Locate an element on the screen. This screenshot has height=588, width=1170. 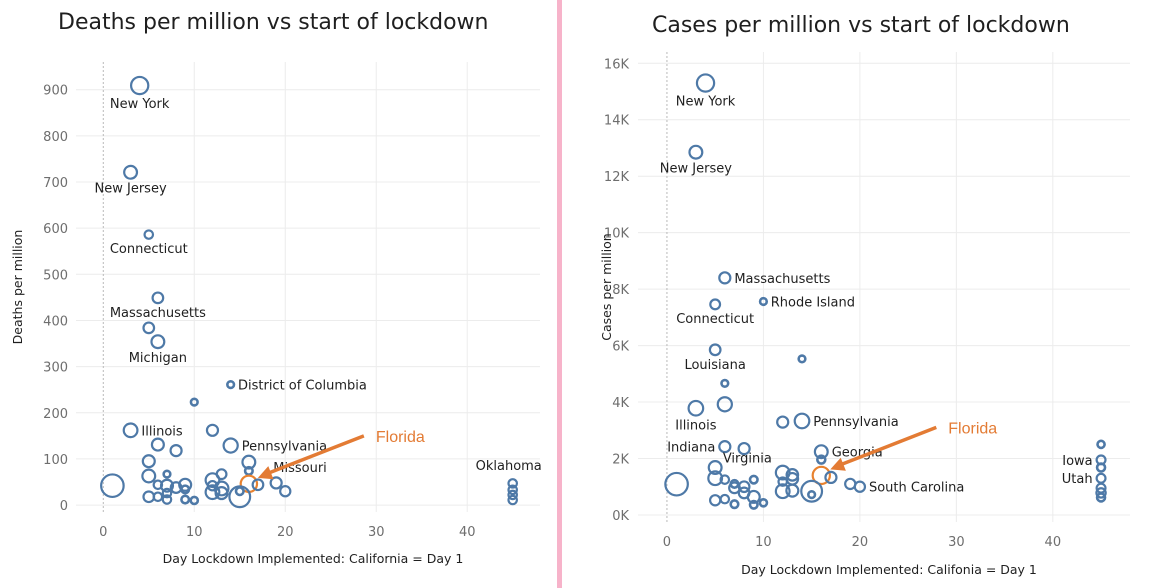
annotation-arrow-line is located at coordinates (314, 455).